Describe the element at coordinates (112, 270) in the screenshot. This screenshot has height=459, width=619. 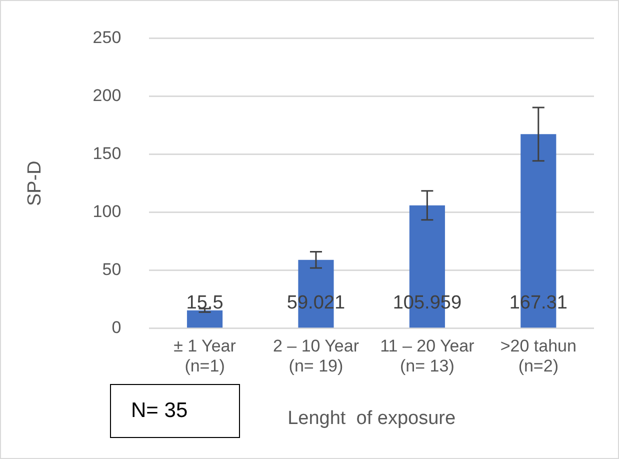
I see `y-tick-label: 50` at that location.